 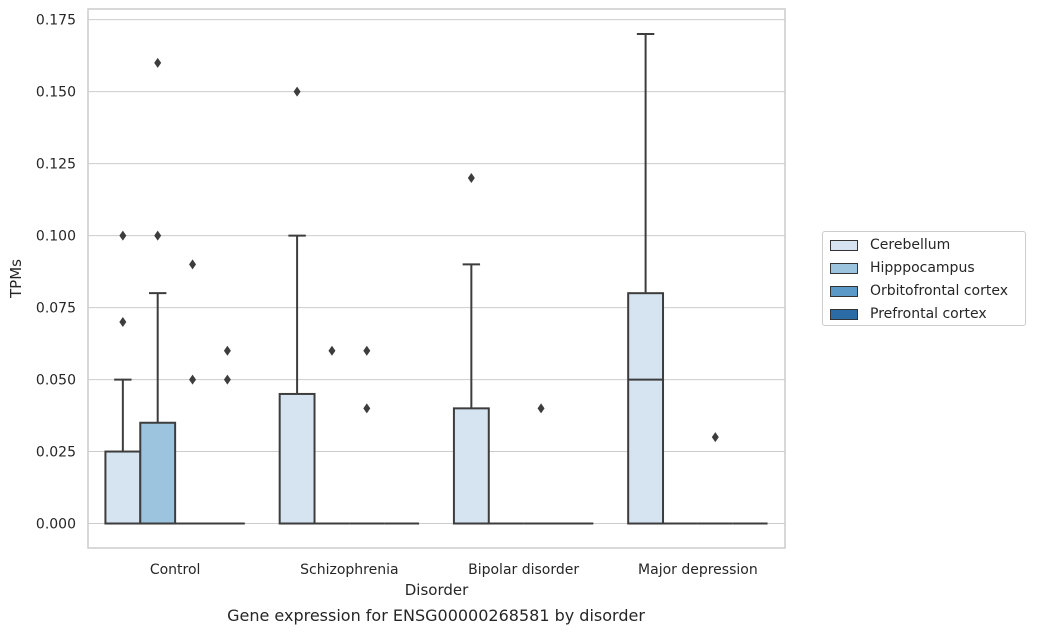 I want to click on legend-label: Prefrontal cortex, so click(x=928, y=314).